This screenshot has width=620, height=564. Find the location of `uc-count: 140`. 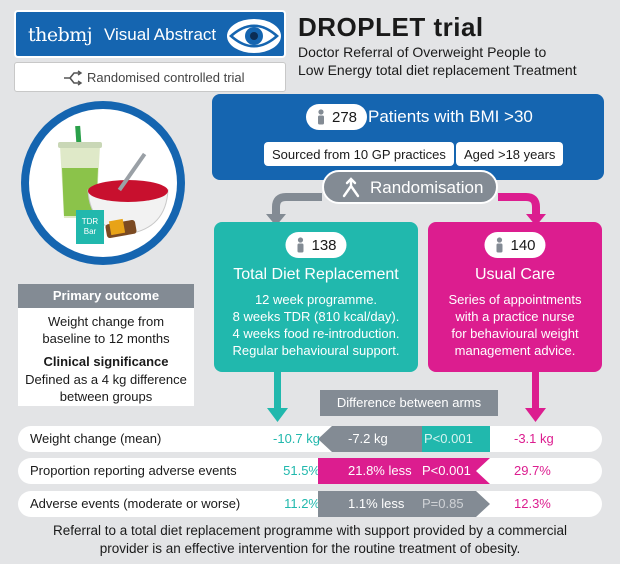

uc-count: 140 is located at coordinates (523, 245).